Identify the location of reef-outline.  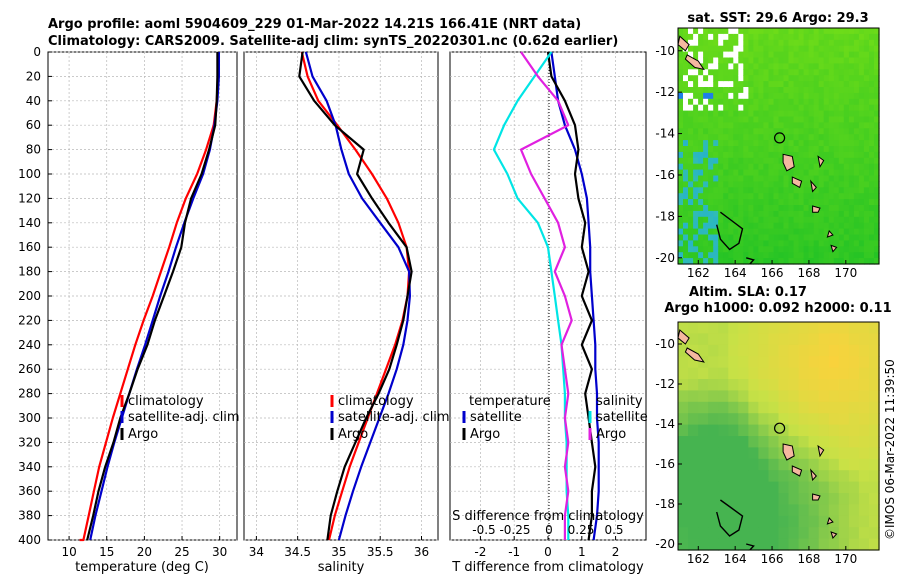
(750, 261).